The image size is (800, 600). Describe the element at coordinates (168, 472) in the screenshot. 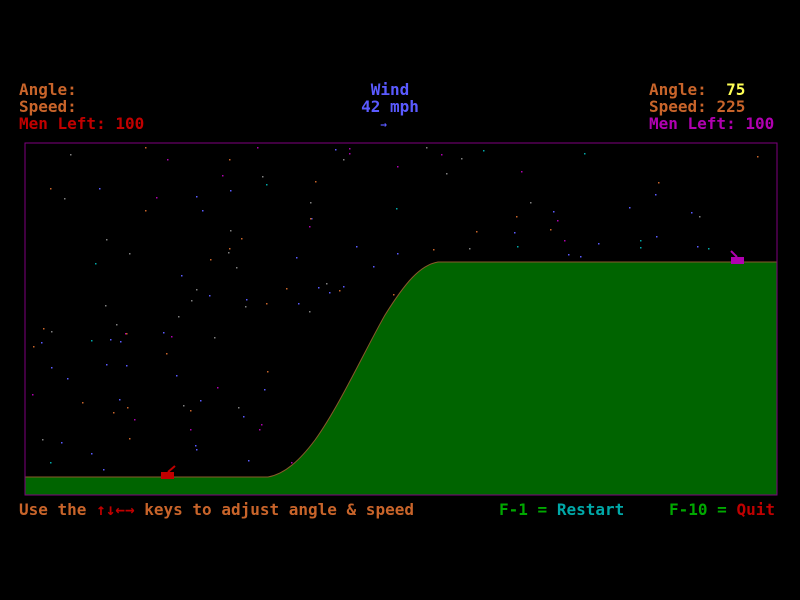

I see `left-tank` at that location.